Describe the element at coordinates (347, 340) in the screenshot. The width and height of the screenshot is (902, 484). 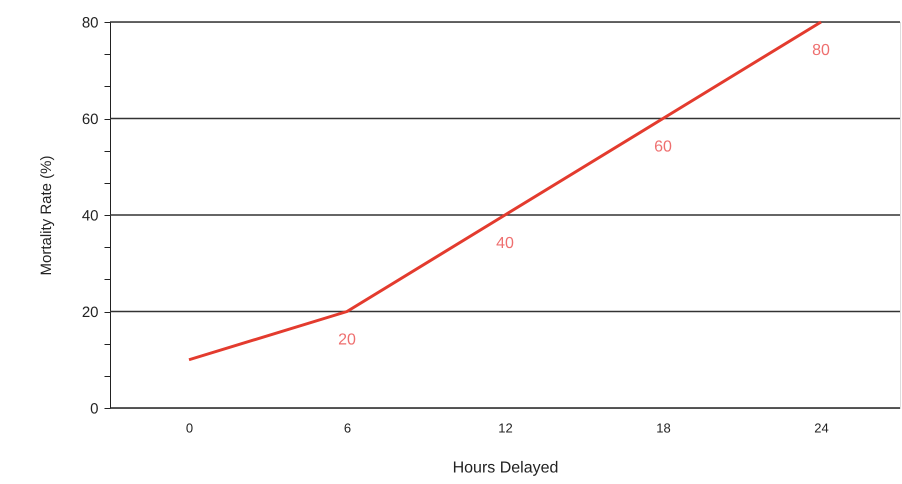
I see `data-label: 20` at that location.